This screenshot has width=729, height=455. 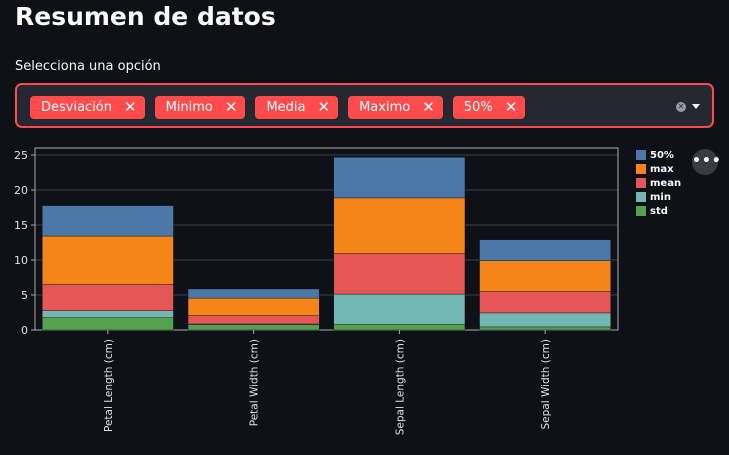 I want to click on chip-media: Media ✕, so click(x=297, y=107).